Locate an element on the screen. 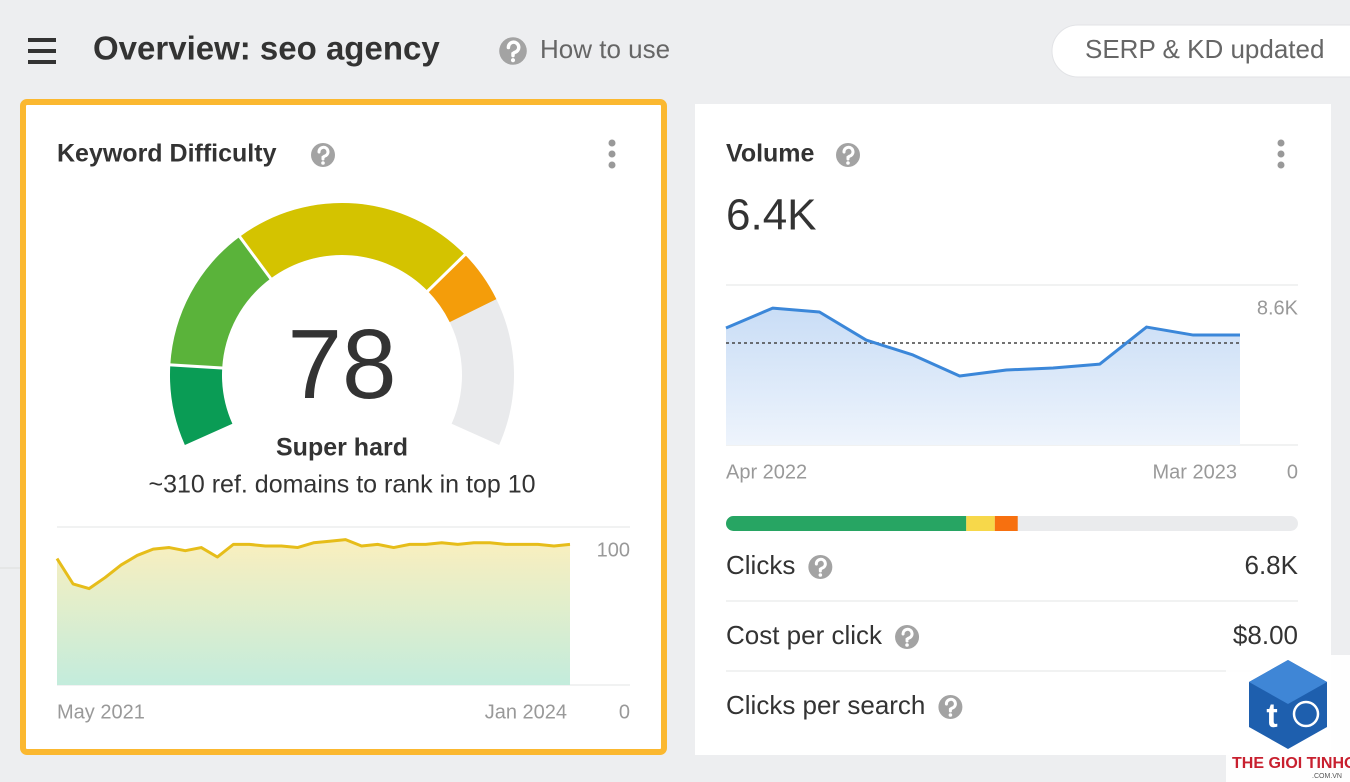 The height and width of the screenshot is (782, 1350). metric-label: Clicks per search is located at coordinates (825, 705).